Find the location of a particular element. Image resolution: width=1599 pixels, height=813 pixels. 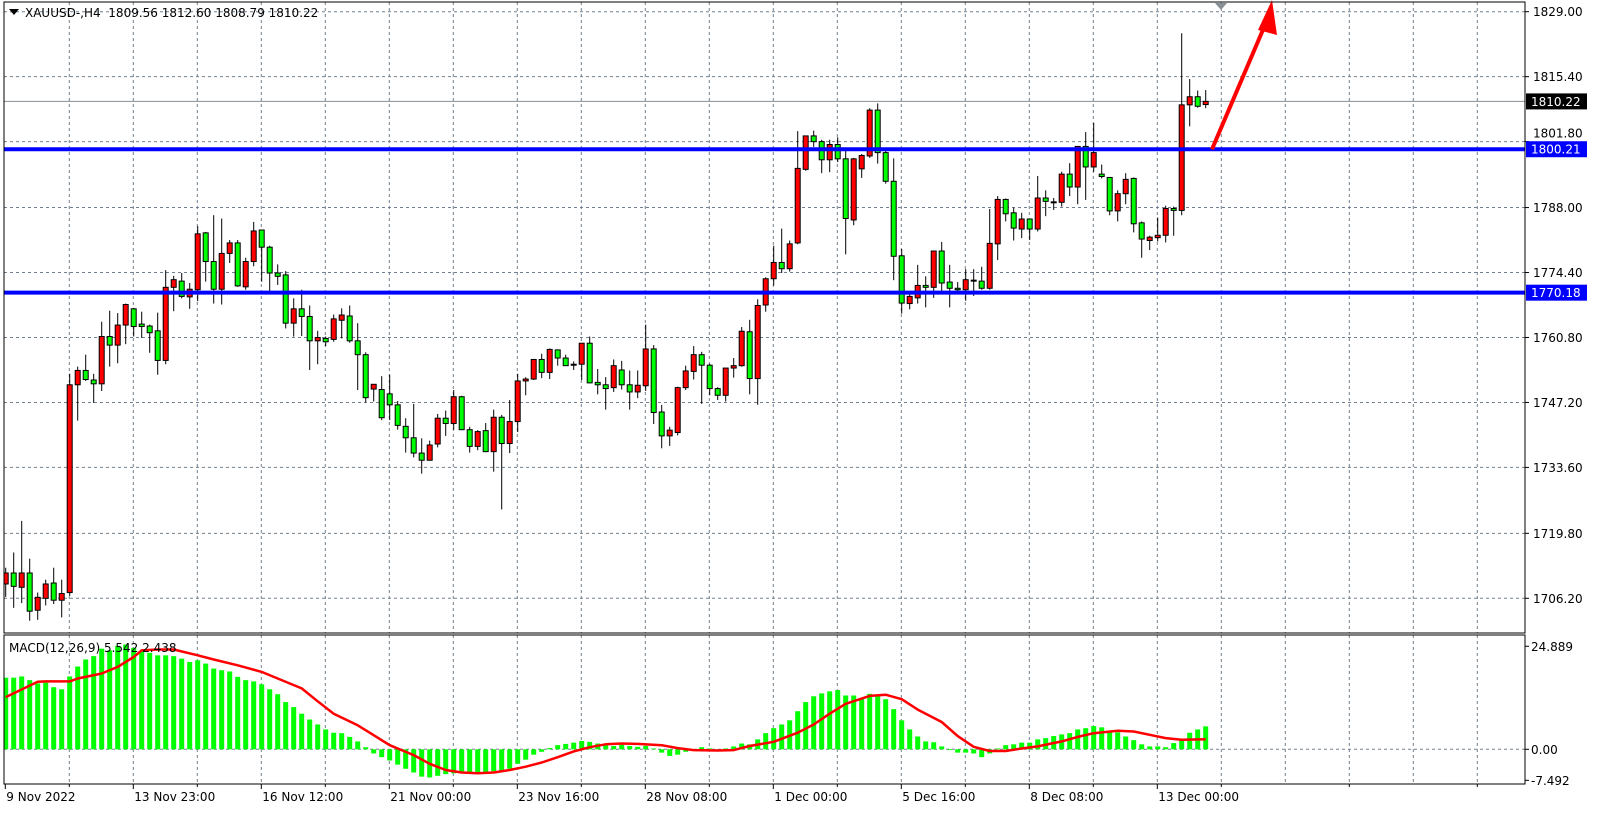

annotation-arrow-shaft is located at coordinates (1240, 84).